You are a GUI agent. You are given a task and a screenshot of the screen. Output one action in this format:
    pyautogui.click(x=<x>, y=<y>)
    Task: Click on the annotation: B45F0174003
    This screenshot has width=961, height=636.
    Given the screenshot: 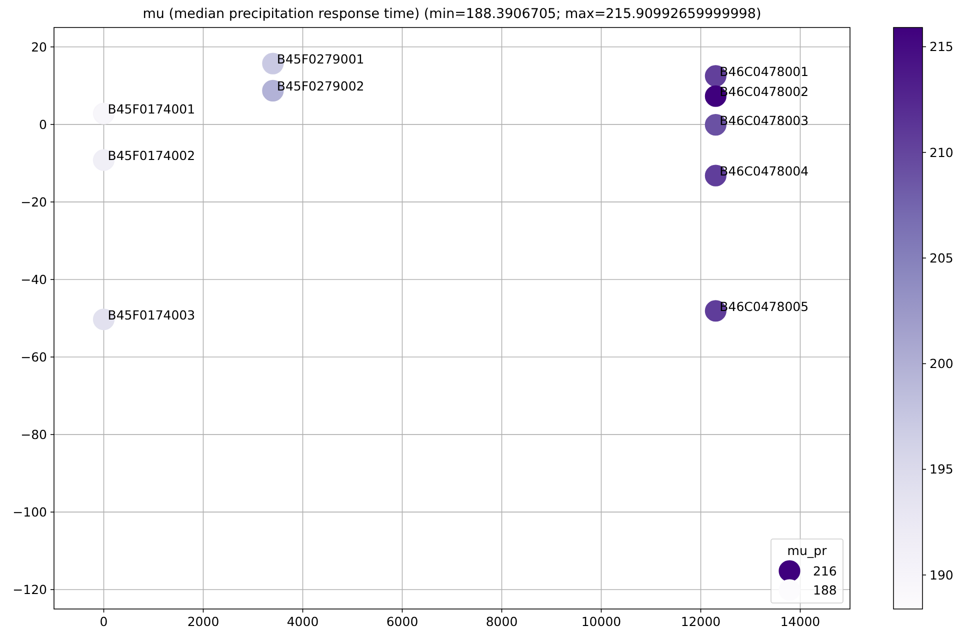 What is the action you would take?
    pyautogui.click(x=152, y=314)
    